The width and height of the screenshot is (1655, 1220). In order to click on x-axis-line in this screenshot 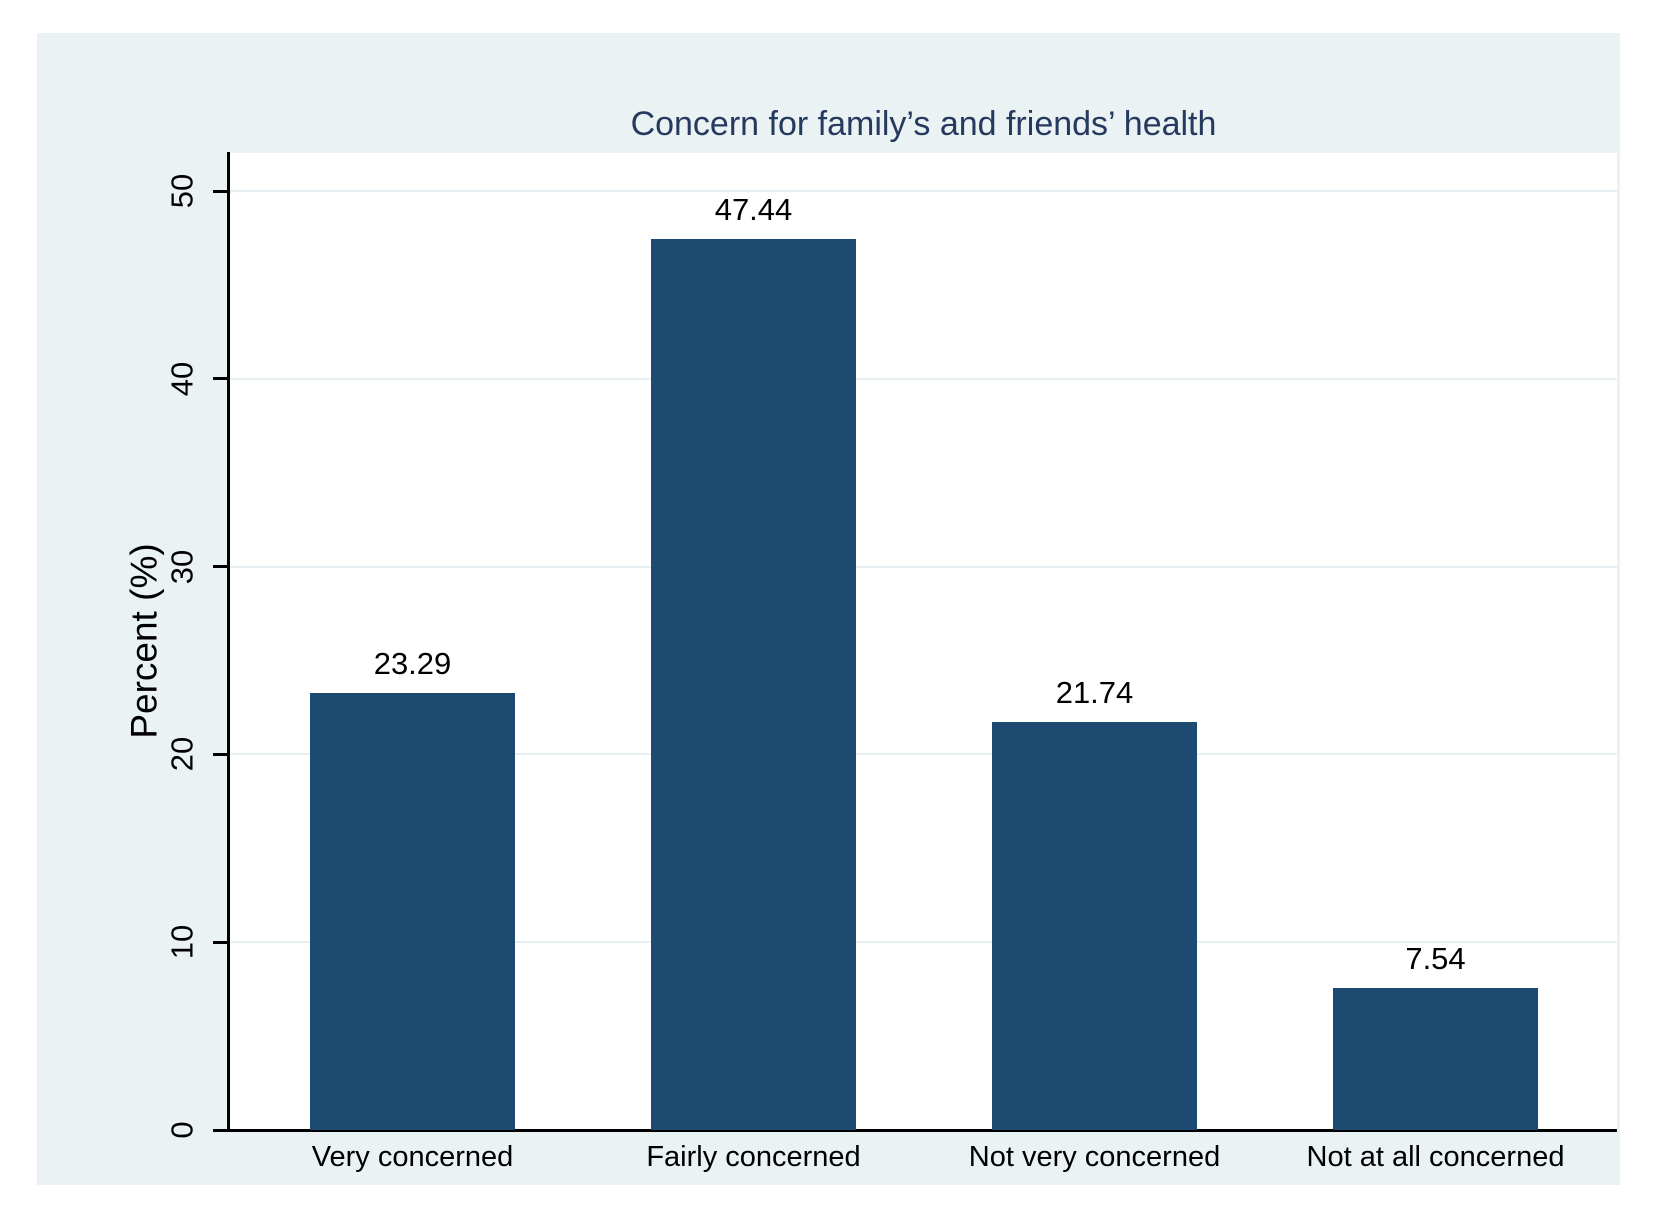, I will do `click(915, 1130)`.